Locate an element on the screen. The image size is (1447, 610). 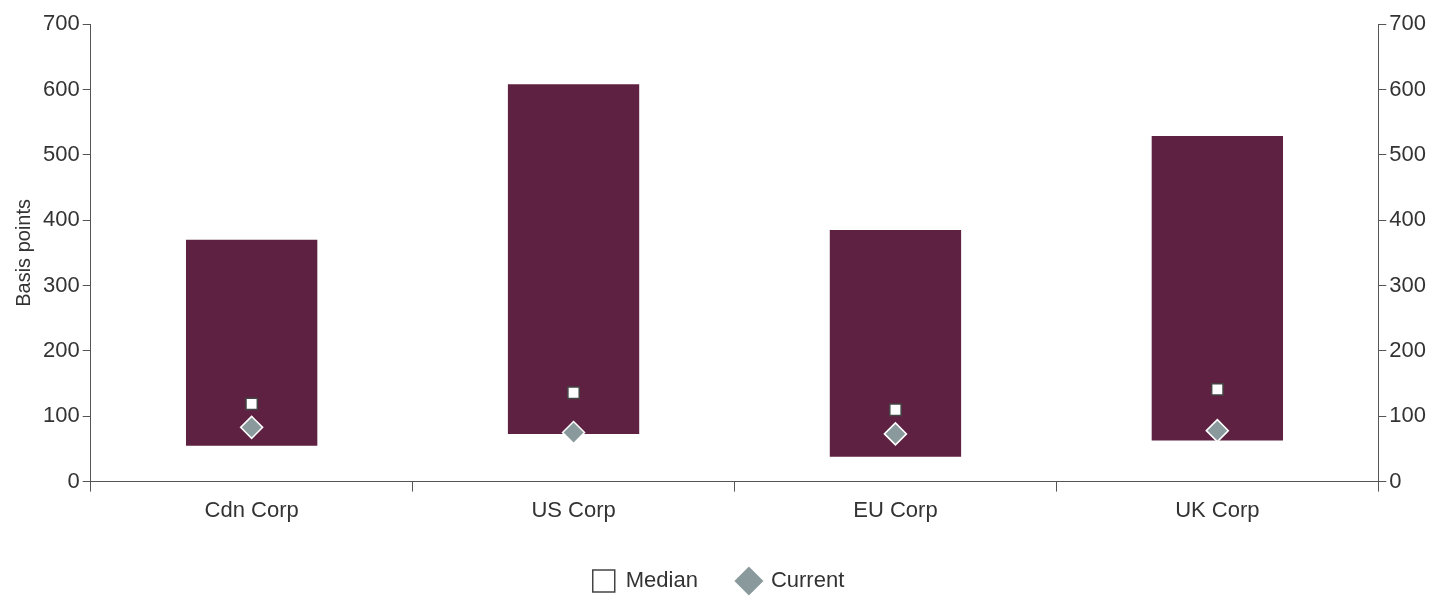
y2-tick-label: 200 is located at coordinates (1408, 349).